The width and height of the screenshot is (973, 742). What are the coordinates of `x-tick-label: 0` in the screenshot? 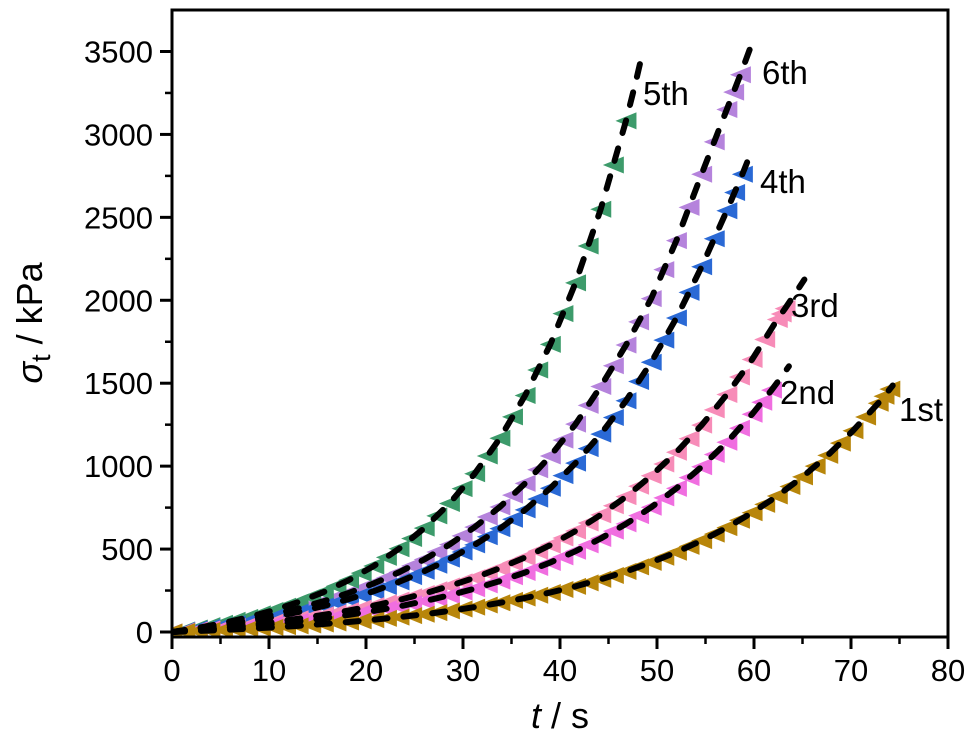 It's located at (171, 670).